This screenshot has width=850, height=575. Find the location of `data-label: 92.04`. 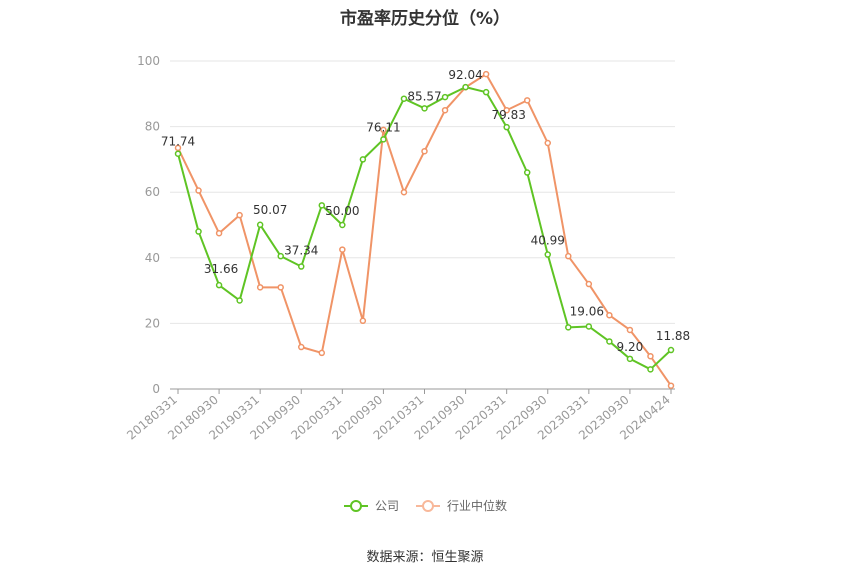

data-label: 92.04 is located at coordinates (465, 75).